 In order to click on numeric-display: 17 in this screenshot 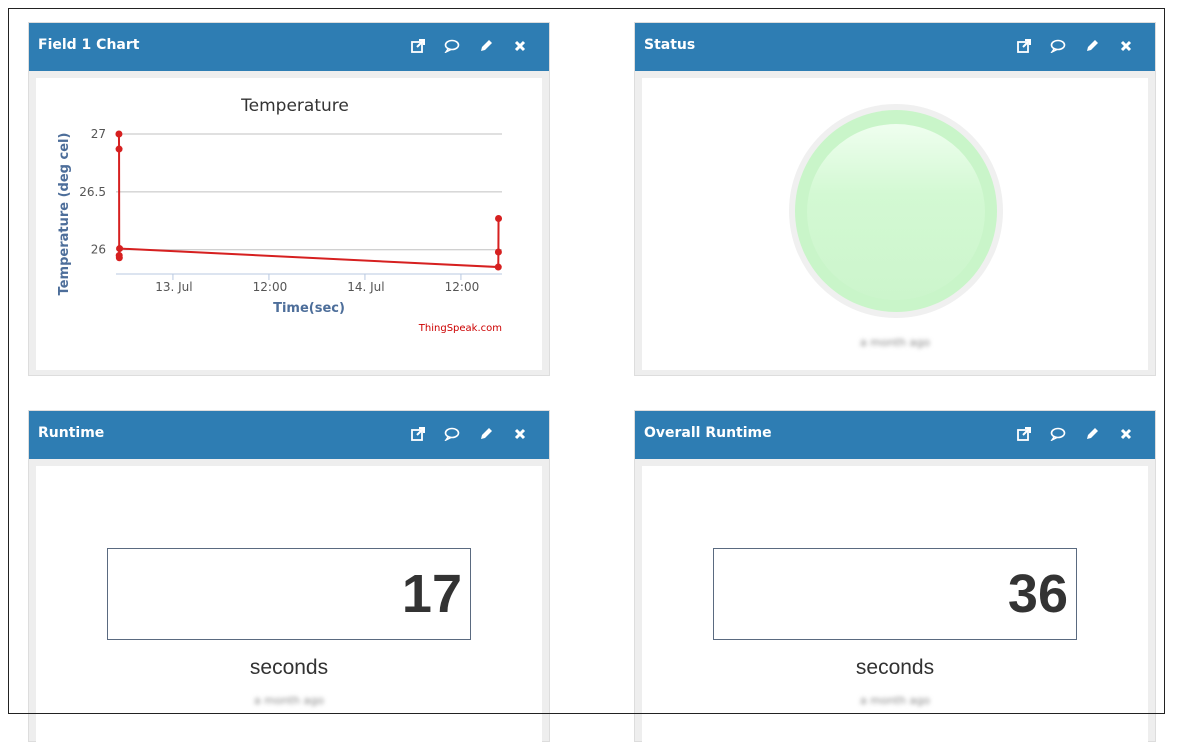, I will do `click(289, 594)`.